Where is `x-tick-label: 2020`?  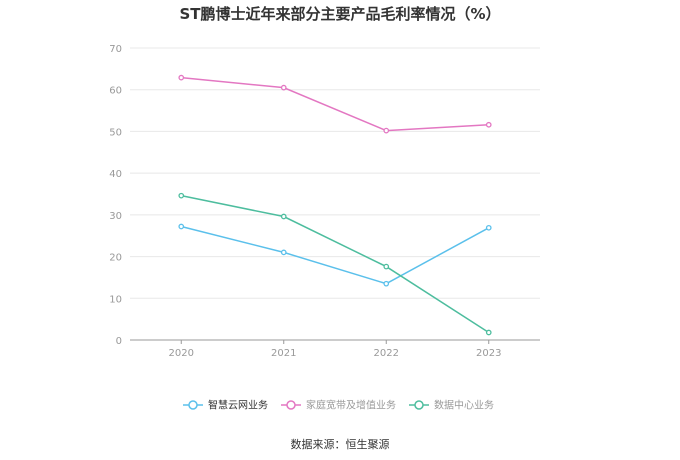
x-tick-label: 2020 is located at coordinates (181, 353).